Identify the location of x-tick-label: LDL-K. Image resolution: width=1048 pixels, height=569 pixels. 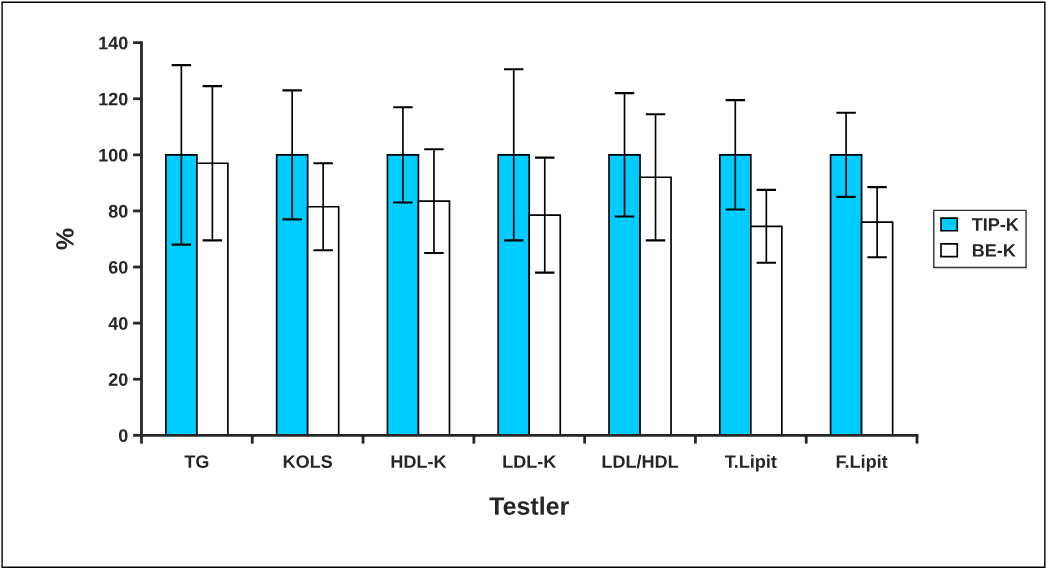
(530, 461).